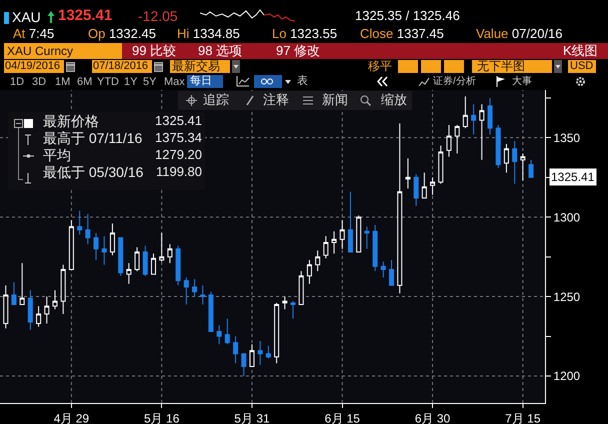 The image size is (608, 424). What do you see at coordinates (40, 51) in the screenshot?
I see `text: XAU Curncy` at bounding box center [40, 51].